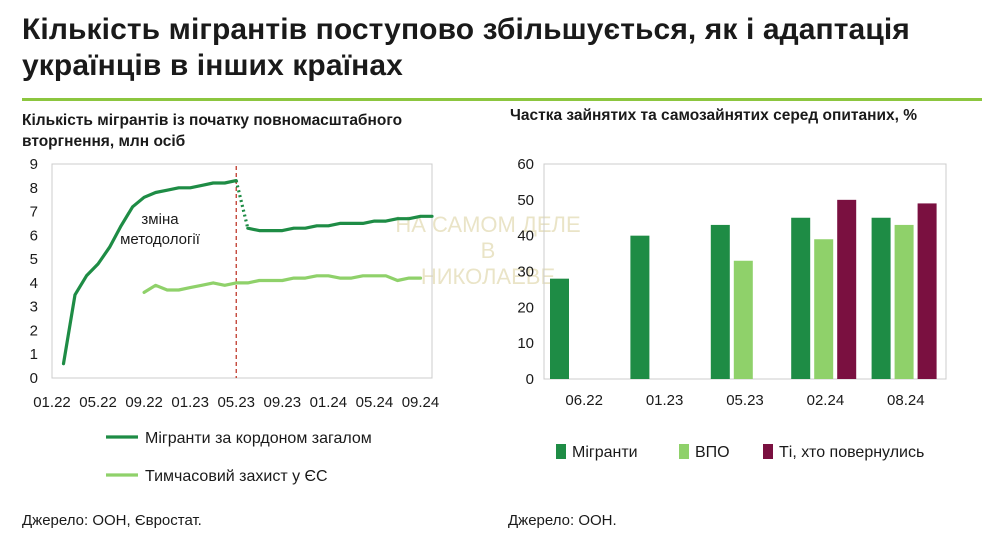  Describe the element at coordinates (34, 188) in the screenshot. I see `y-tick-label: 8` at that location.